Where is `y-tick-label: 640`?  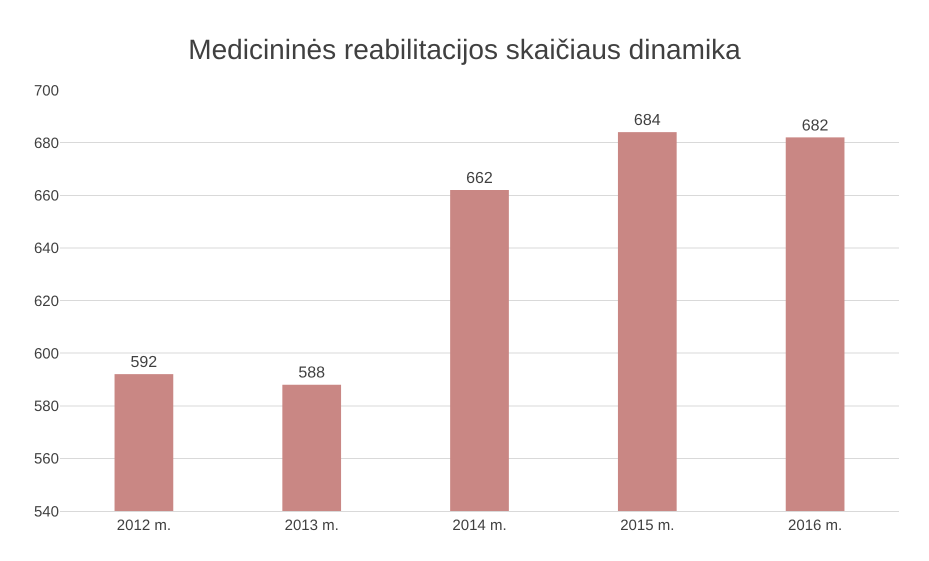 y-tick-label: 640 is located at coordinates (46, 249).